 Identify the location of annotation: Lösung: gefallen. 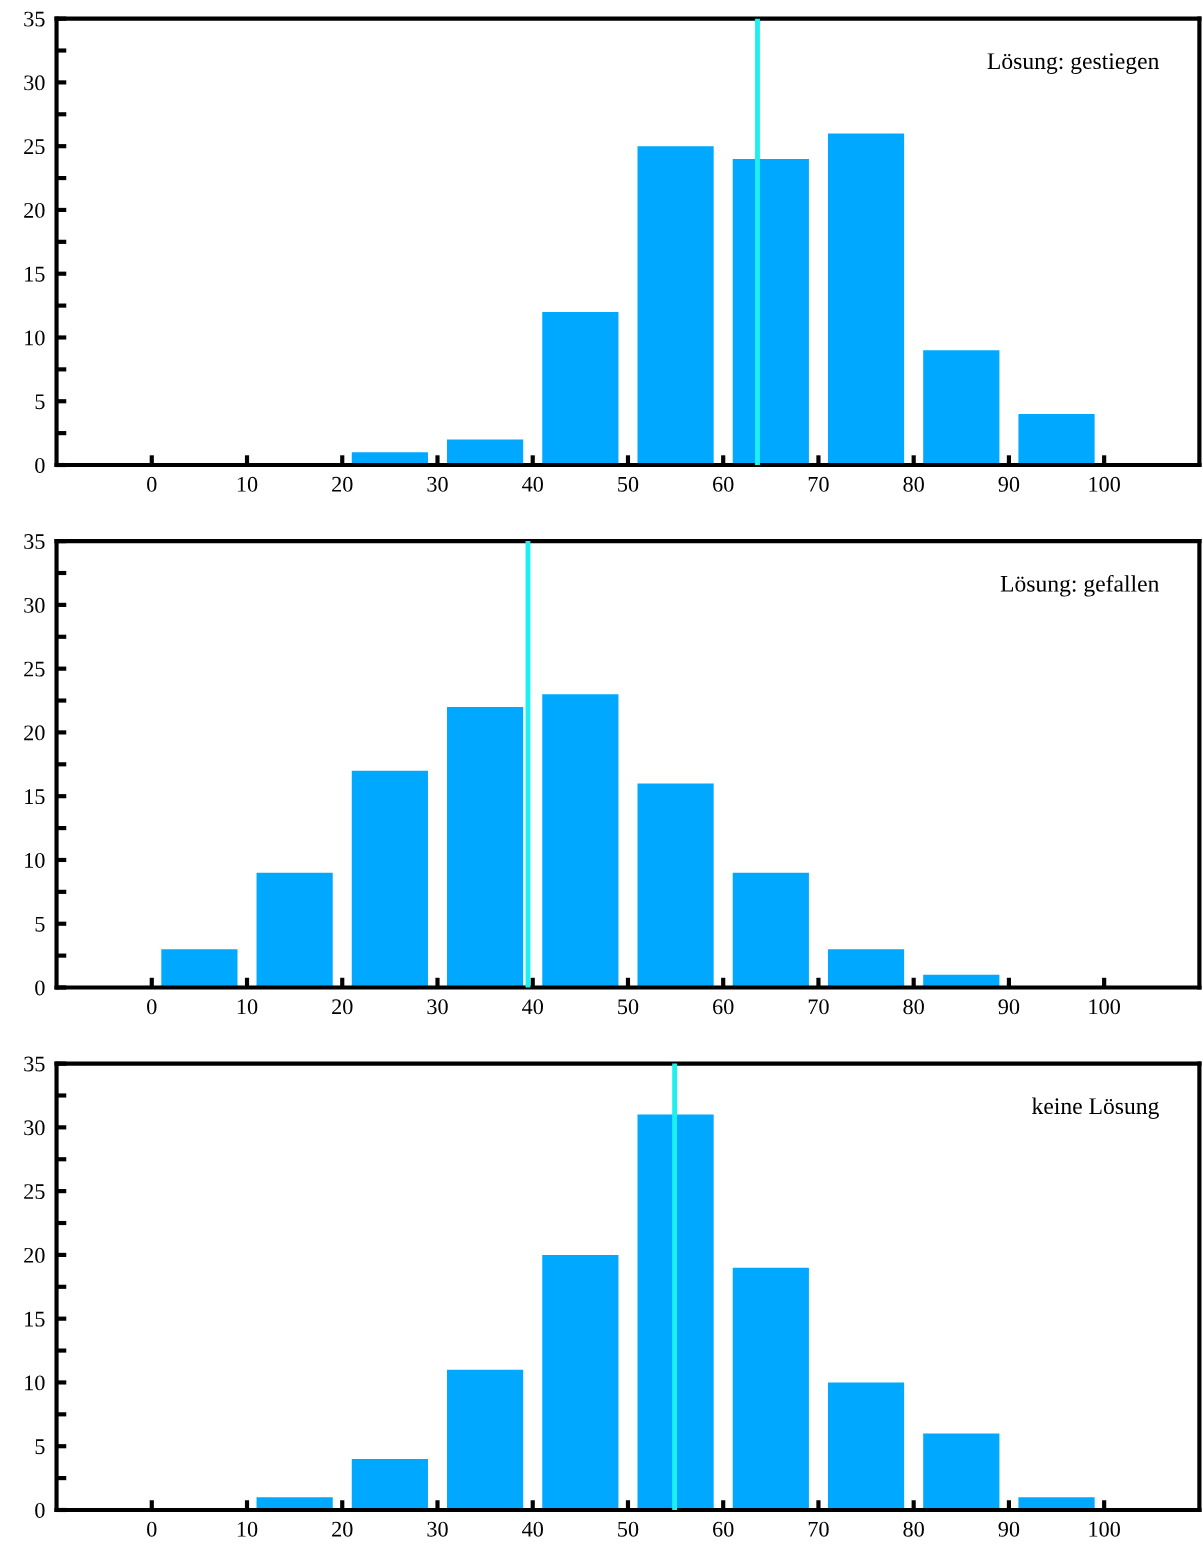
(1080, 585).